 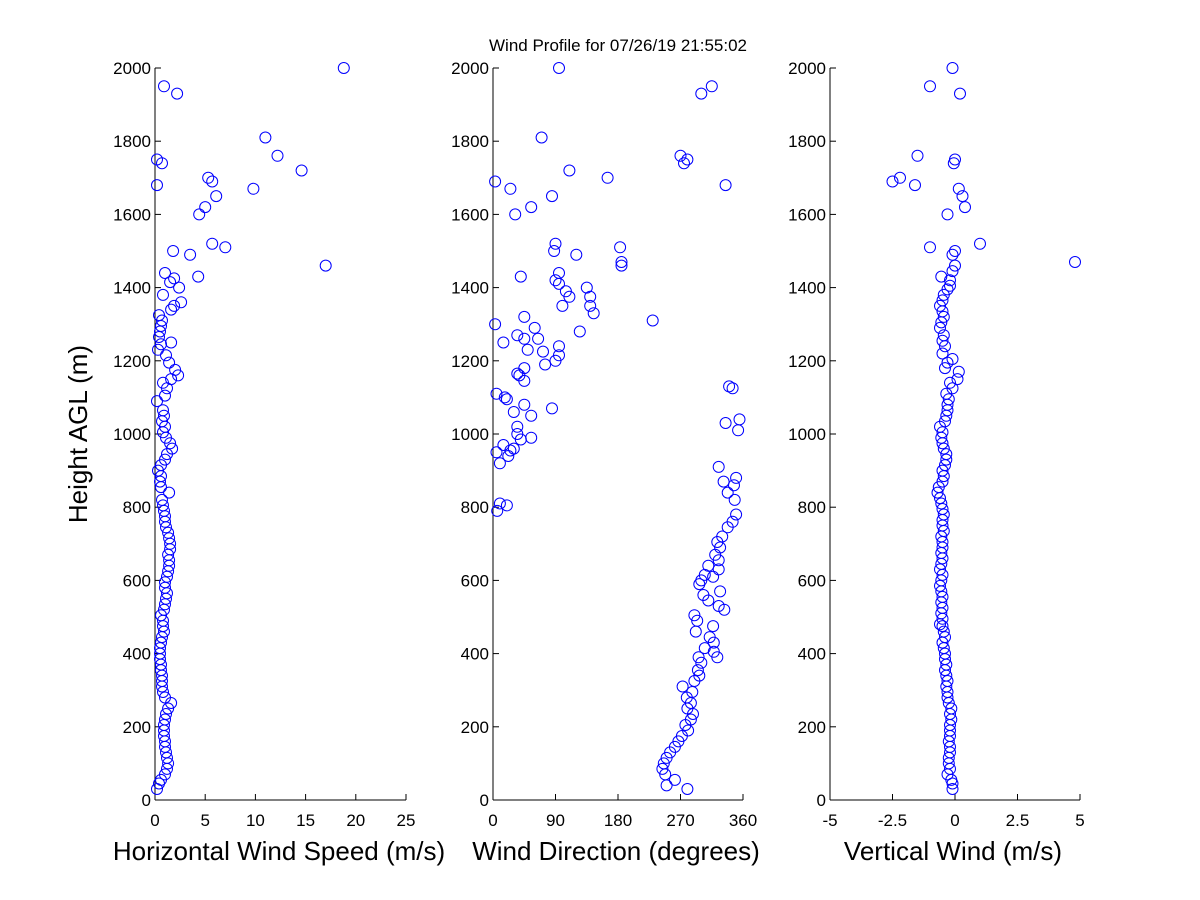 What do you see at coordinates (555, 820) in the screenshot?
I see `x-tick-label-wind-direction: 90` at bounding box center [555, 820].